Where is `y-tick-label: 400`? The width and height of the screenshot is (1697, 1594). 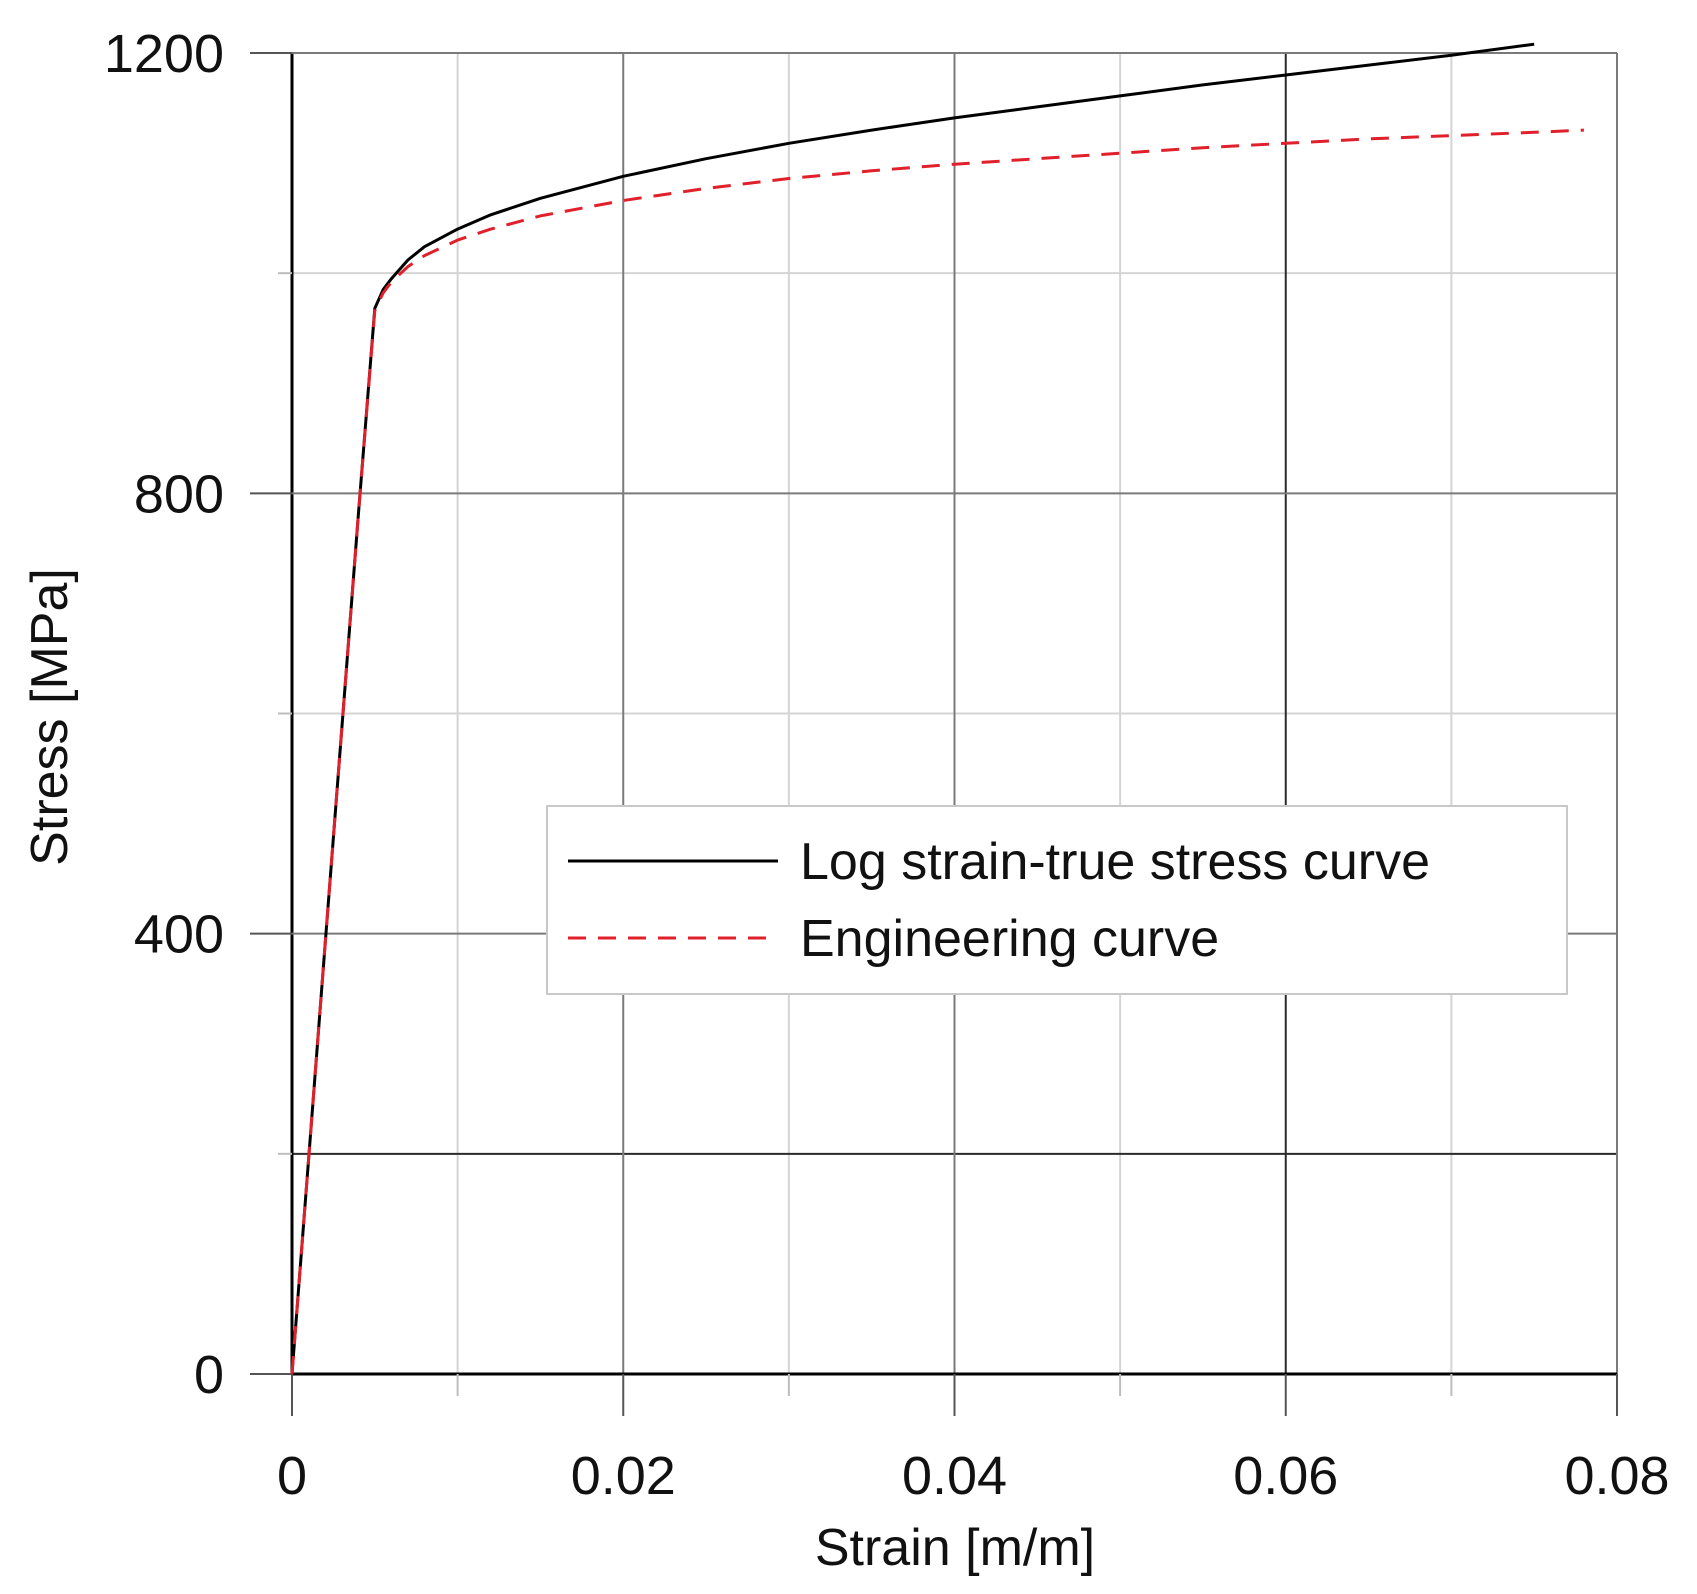
y-tick-label: 400 is located at coordinates (179, 935).